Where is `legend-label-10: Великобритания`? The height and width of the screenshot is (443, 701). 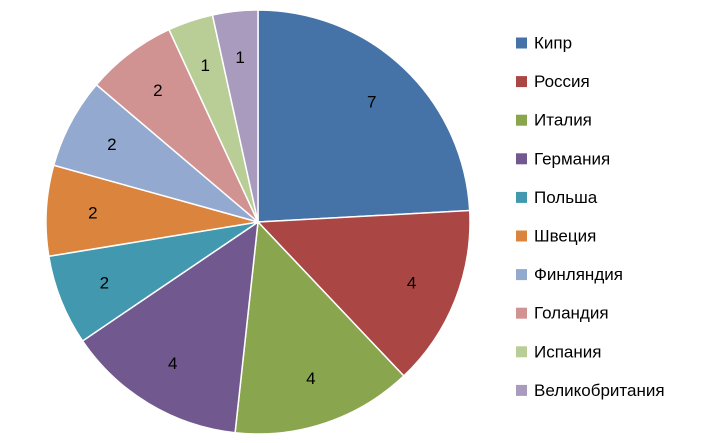
legend-label-10: Великобритания is located at coordinates (599, 390).